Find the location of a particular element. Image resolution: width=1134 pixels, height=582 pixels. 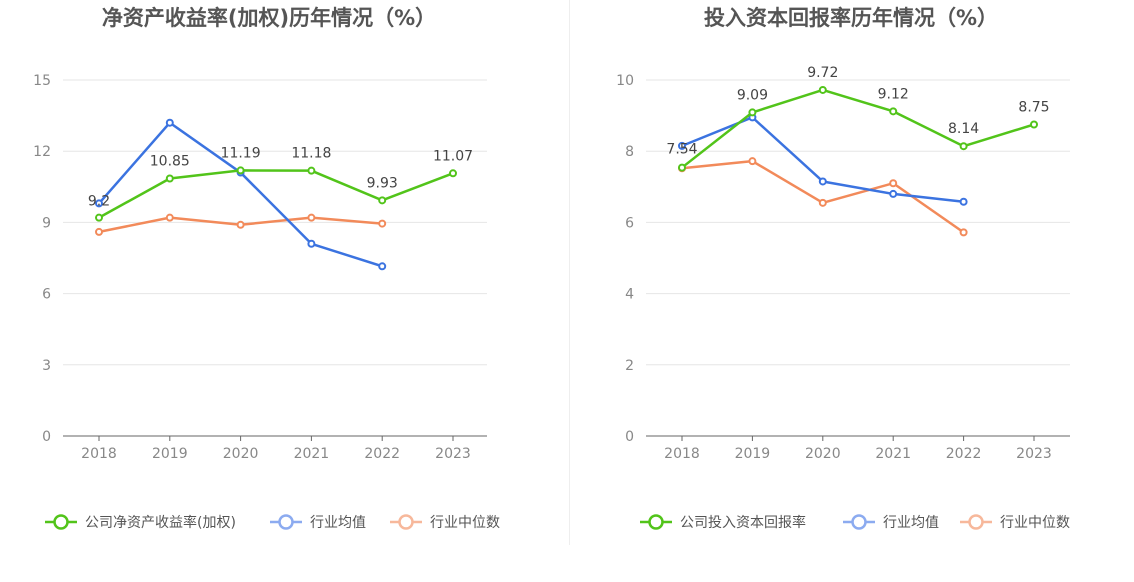

y-tick-label: 3 is located at coordinates (46, 366).